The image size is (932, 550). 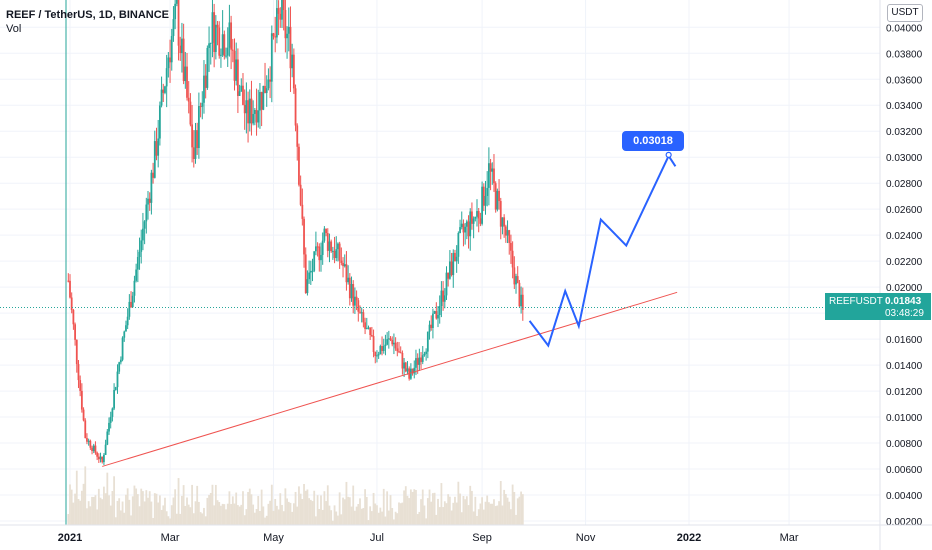 I want to click on currency-button: USDT, so click(x=905, y=13).